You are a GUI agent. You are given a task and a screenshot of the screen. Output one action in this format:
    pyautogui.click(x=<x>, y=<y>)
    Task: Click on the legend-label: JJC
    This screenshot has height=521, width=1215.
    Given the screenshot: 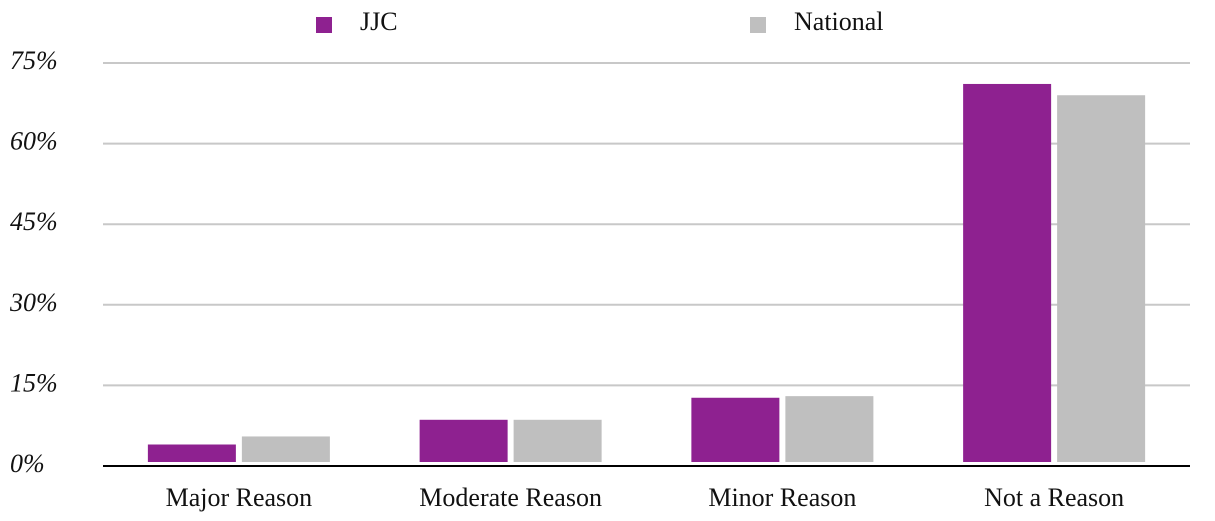 What is the action you would take?
    pyautogui.click(x=379, y=21)
    